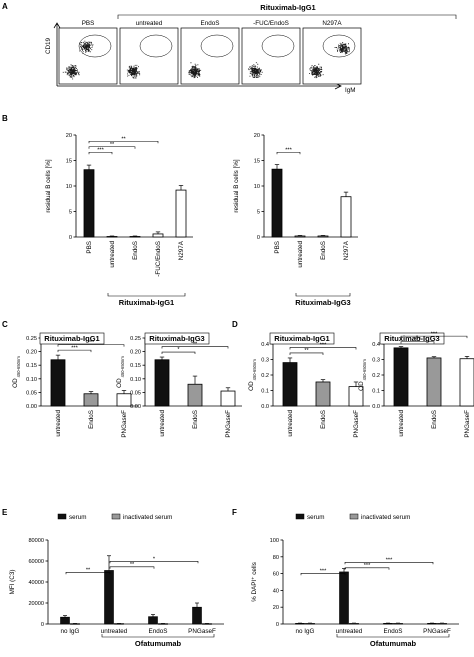 The height and width of the screenshot is (657, 474). What do you see at coordinates (89, 247) in the screenshot?
I see `x-tick-label-B1-pbs: PBS` at bounding box center [89, 247].